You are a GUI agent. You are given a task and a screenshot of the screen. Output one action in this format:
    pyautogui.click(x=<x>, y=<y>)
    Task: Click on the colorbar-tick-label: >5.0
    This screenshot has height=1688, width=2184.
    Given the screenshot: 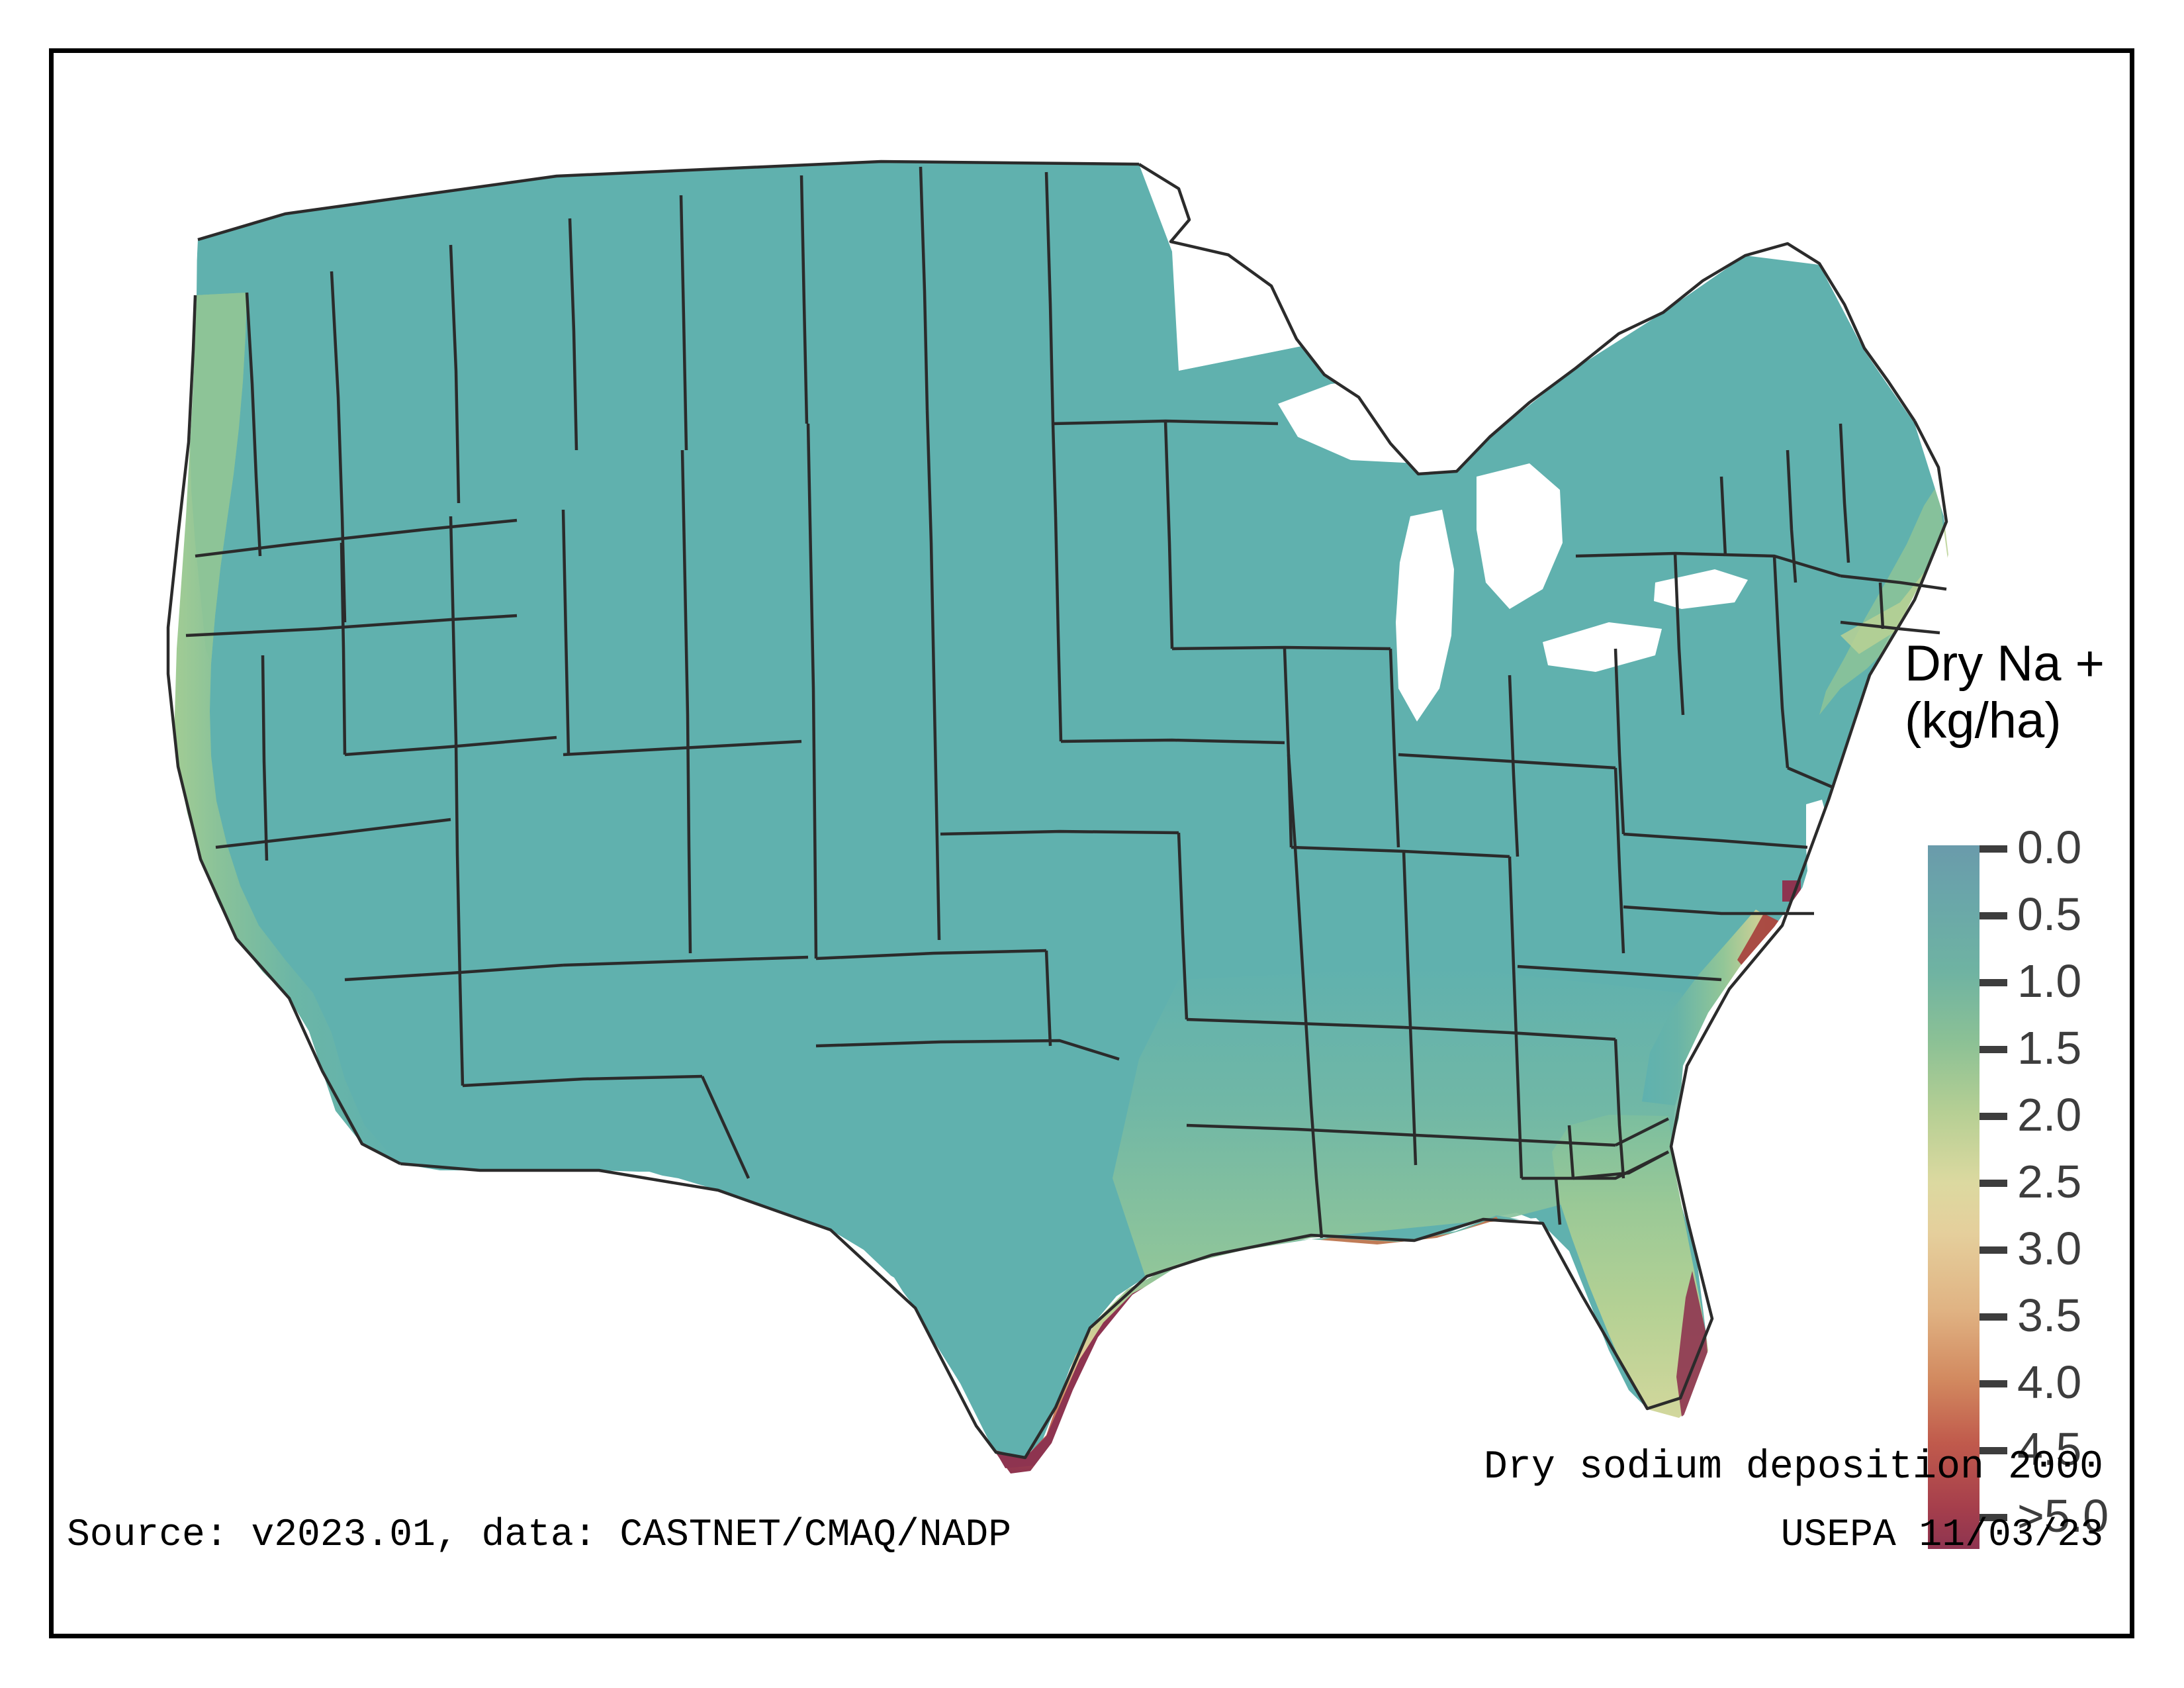 What is the action you would take?
    pyautogui.click(x=2063, y=1516)
    